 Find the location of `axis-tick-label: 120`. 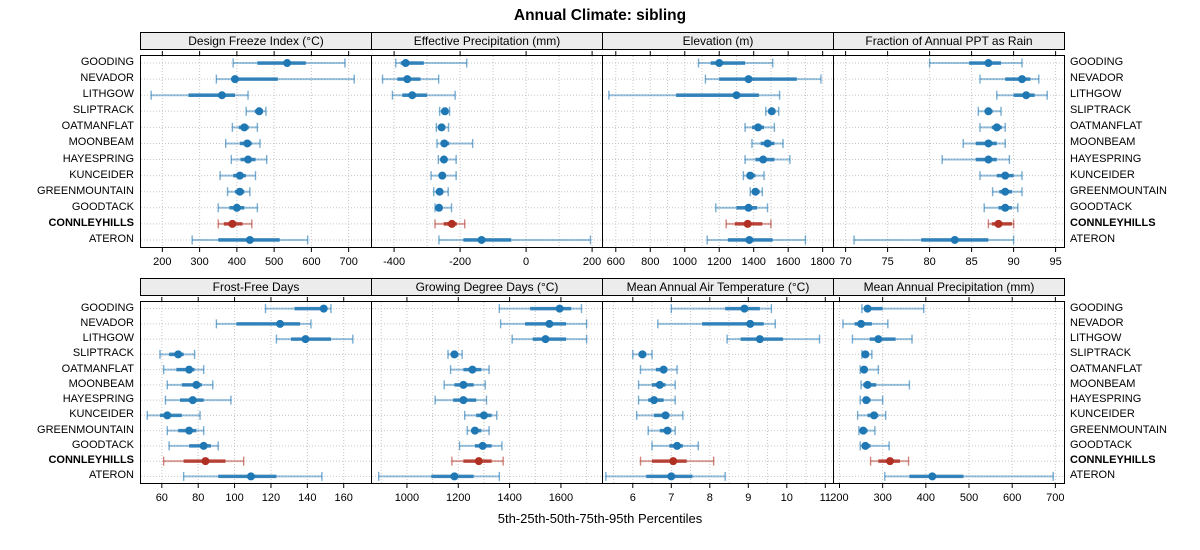

axis-tick-label: 120 is located at coordinates (271, 498).